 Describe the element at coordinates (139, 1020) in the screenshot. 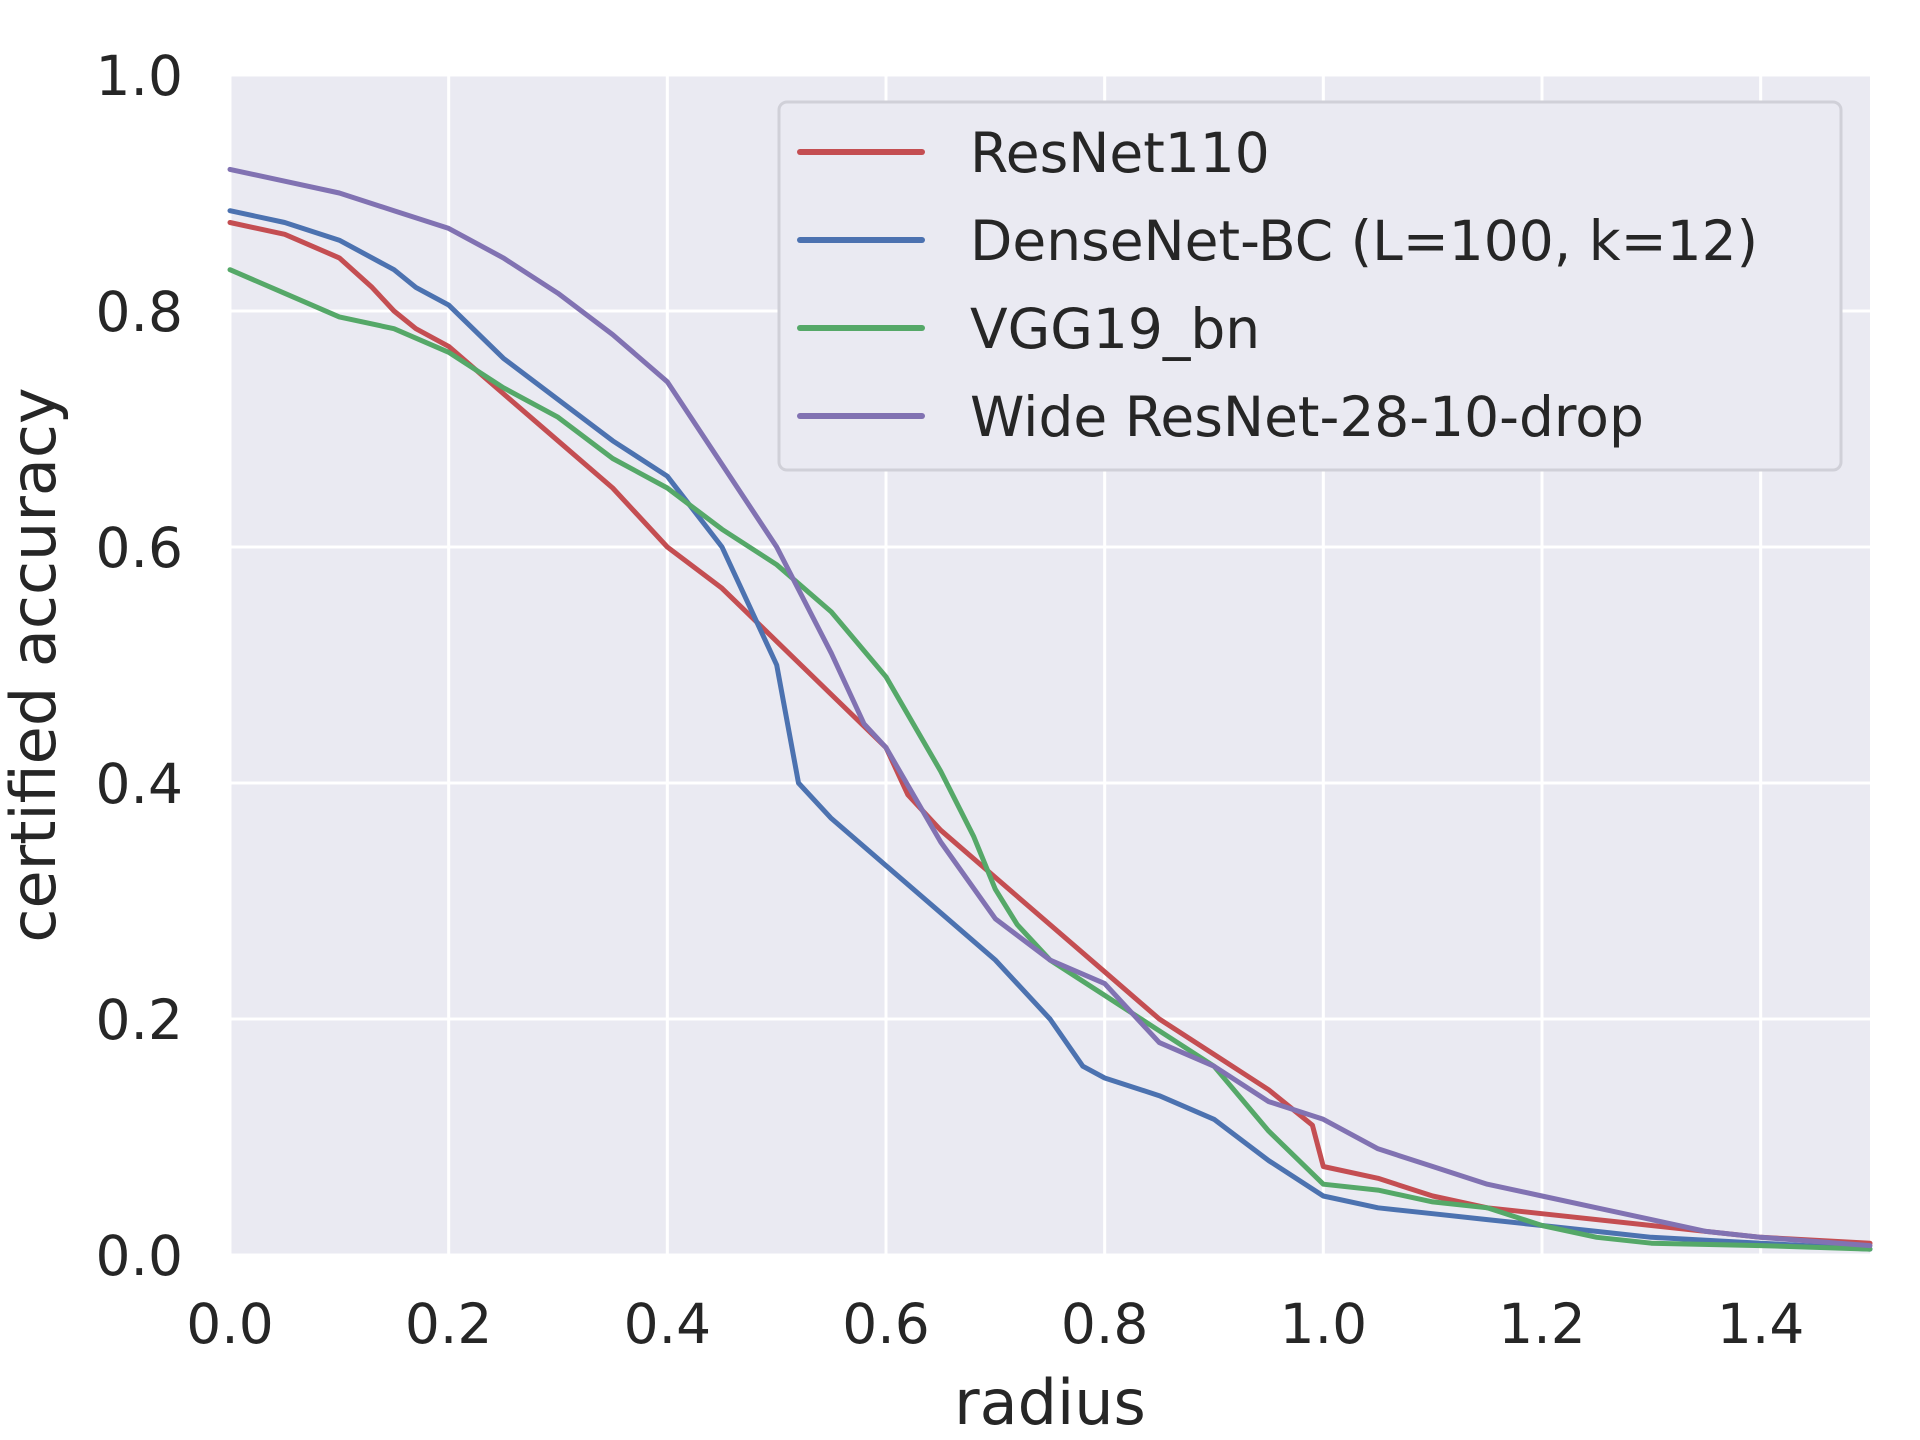

I see `y-tick-label: 0.2` at that location.